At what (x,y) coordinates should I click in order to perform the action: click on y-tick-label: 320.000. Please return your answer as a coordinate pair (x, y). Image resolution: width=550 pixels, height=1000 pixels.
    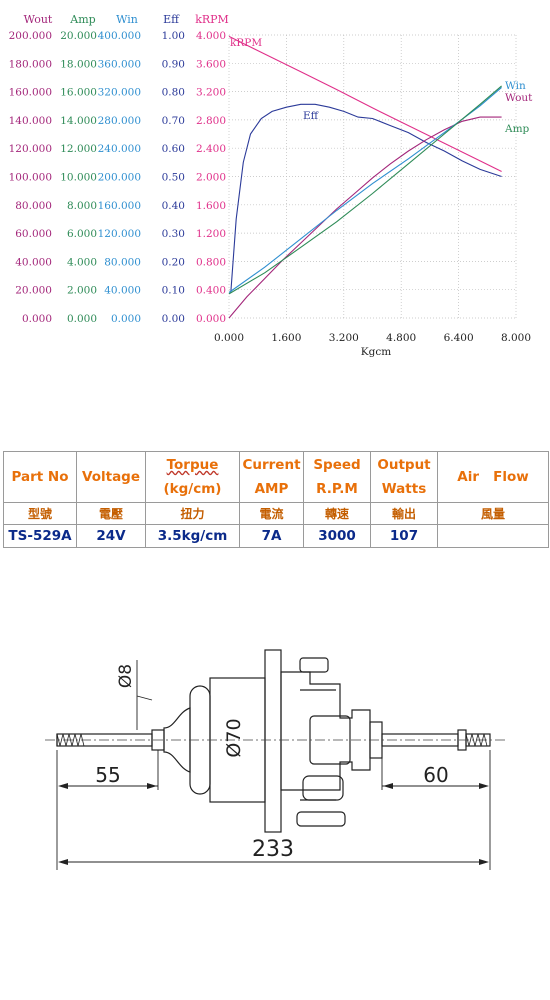
    Looking at the image, I should click on (119, 93).